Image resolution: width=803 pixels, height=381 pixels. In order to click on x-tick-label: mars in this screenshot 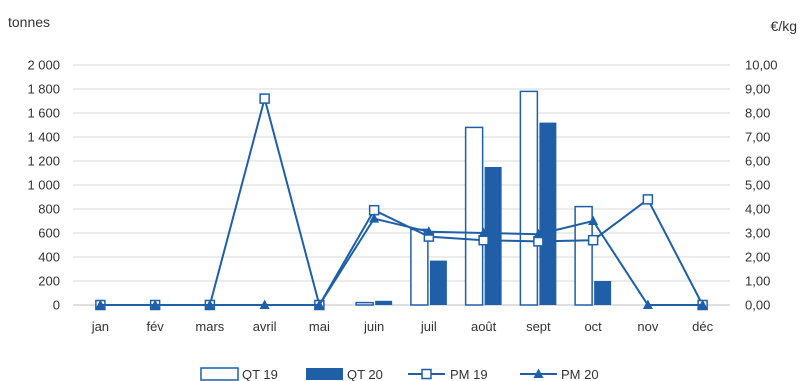, I will do `click(209, 326)`.